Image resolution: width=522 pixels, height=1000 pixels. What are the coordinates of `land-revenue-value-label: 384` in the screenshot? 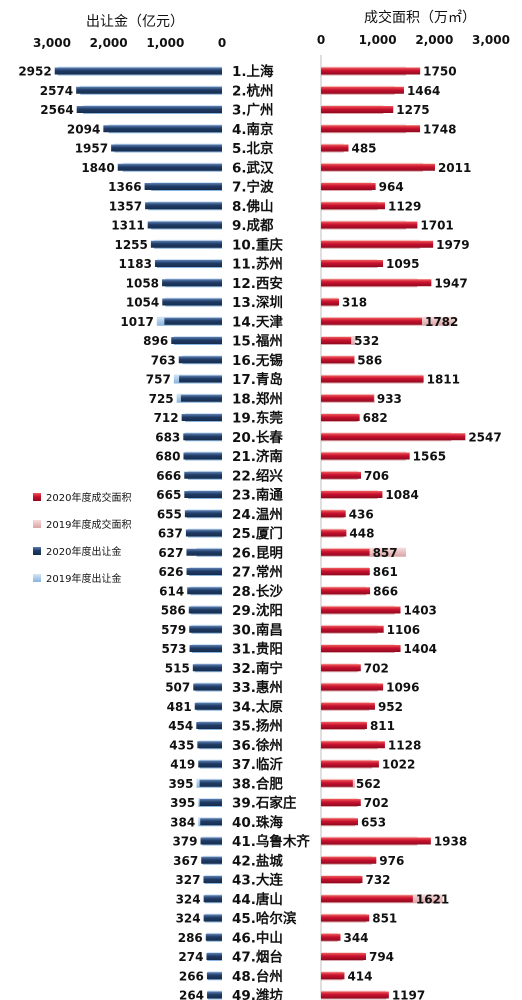 It's located at (182, 822).